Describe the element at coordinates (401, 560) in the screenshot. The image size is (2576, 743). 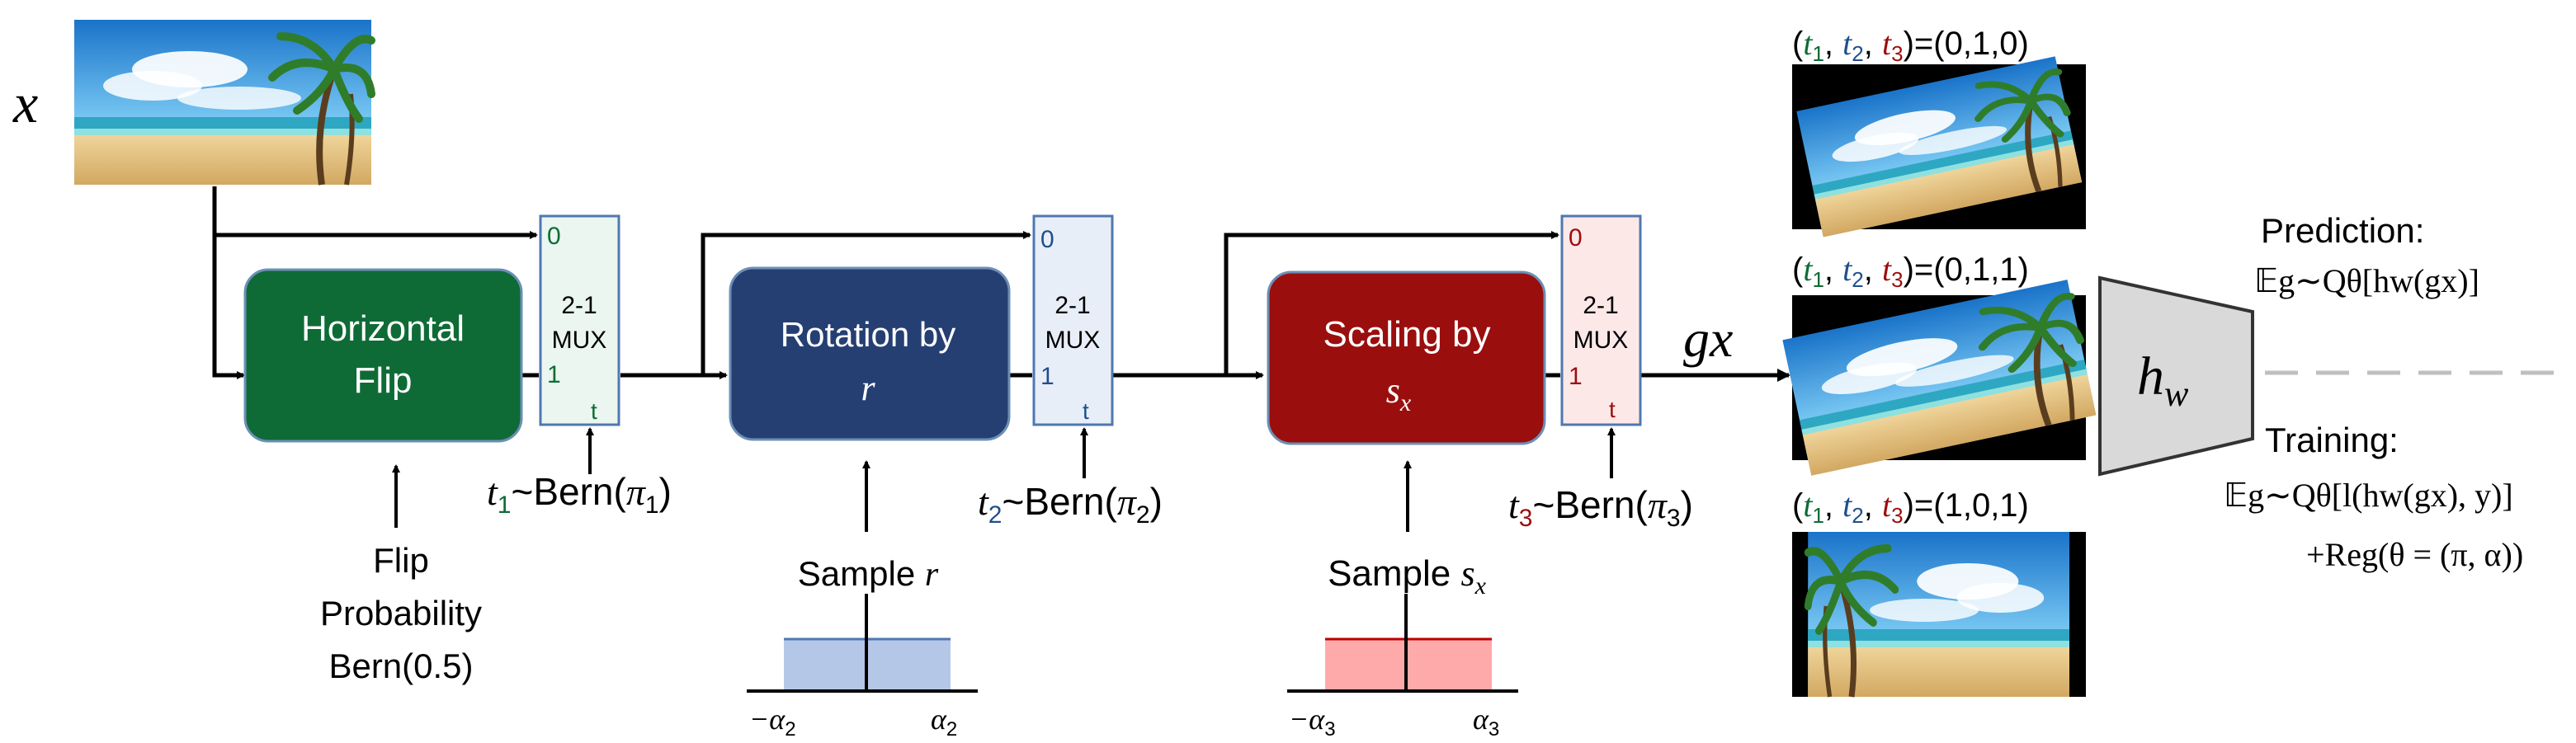
I see `flip-probability-line1: Flip` at that location.